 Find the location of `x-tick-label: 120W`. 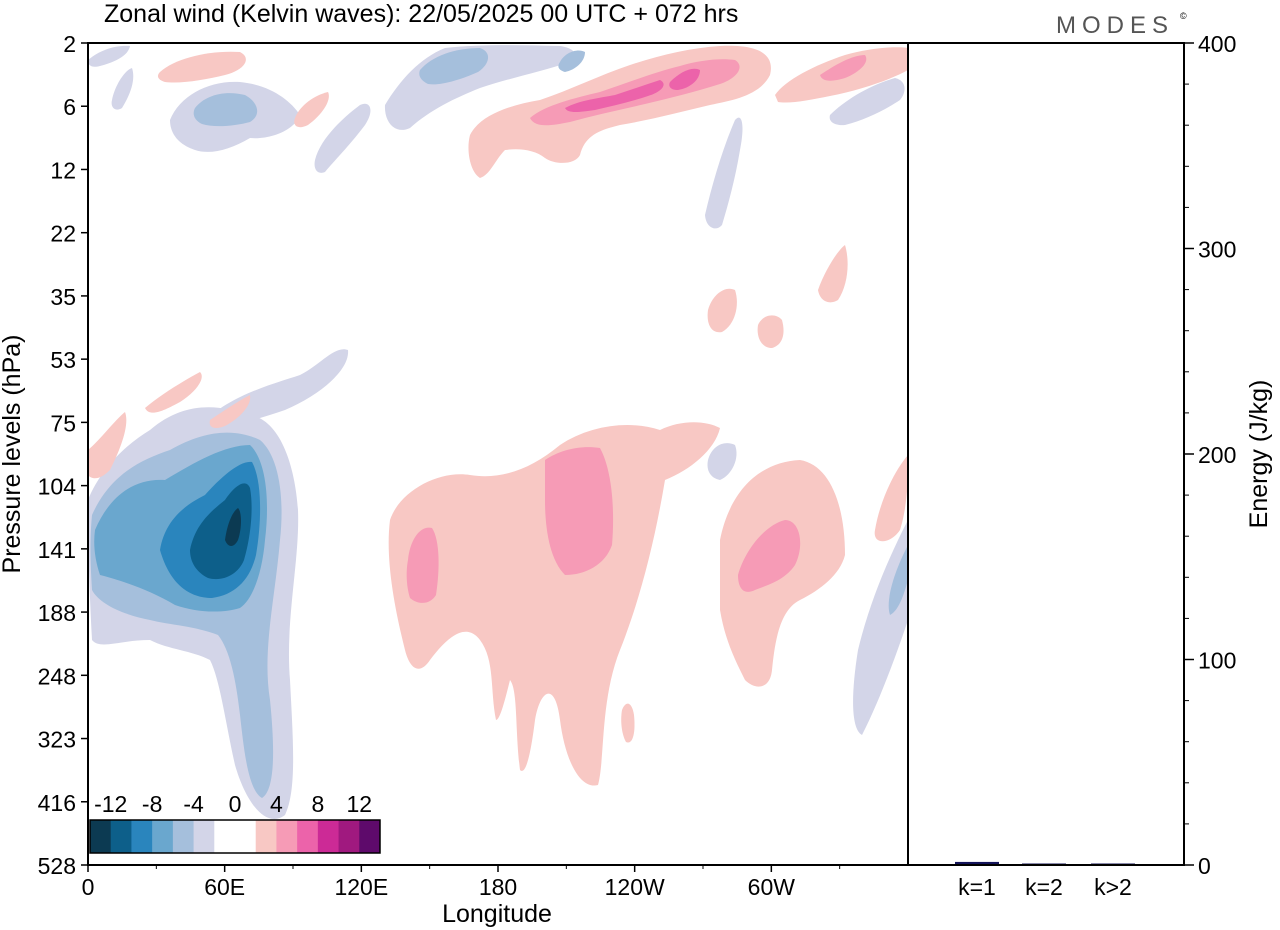

x-tick-label: 120W is located at coordinates (635, 887).